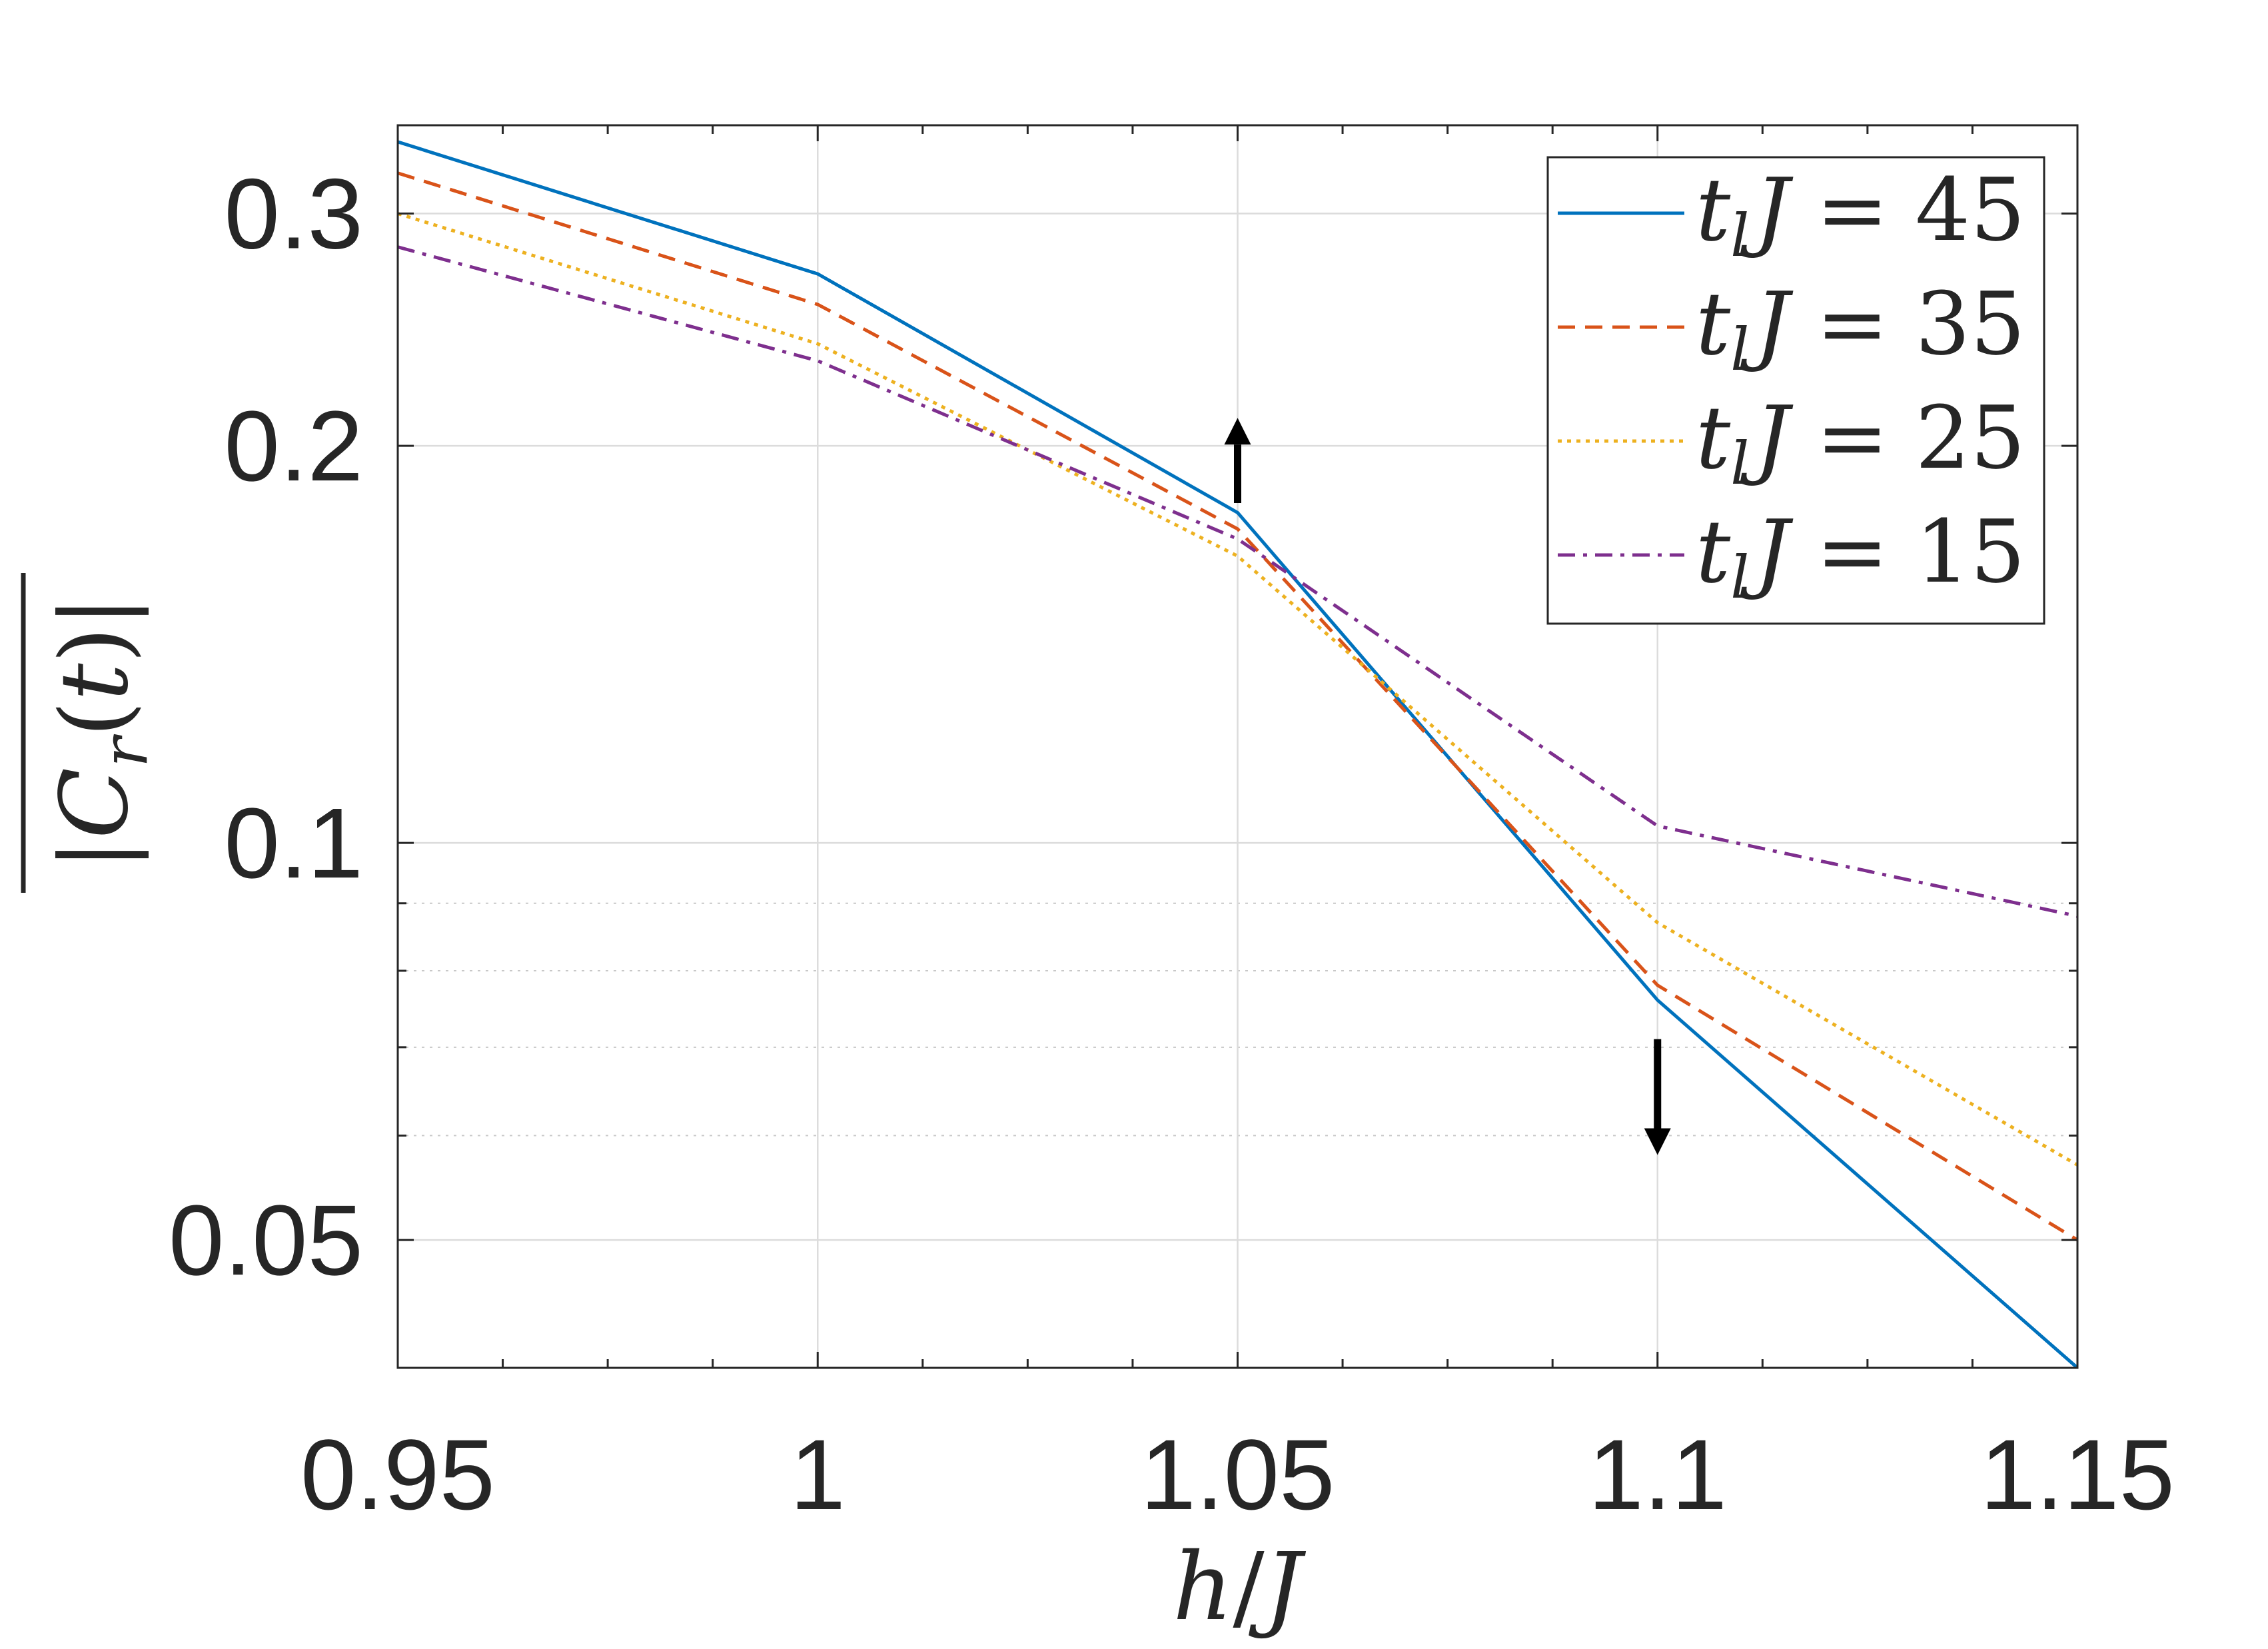 This screenshot has width=2268, height=1649. Describe the element at coordinates (125, 751) in the screenshot. I see `y-label-sub-r: r` at that location.